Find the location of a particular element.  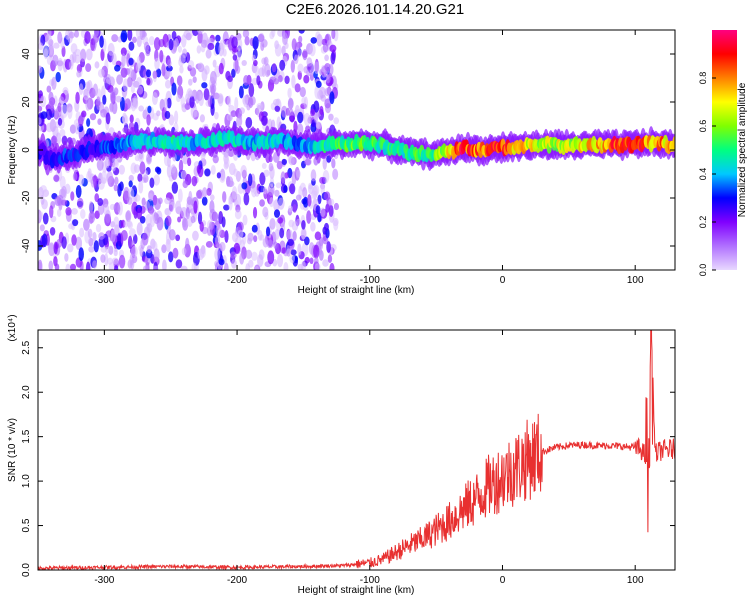

colorbar-tick-label: 0.0 is located at coordinates (703, 270).